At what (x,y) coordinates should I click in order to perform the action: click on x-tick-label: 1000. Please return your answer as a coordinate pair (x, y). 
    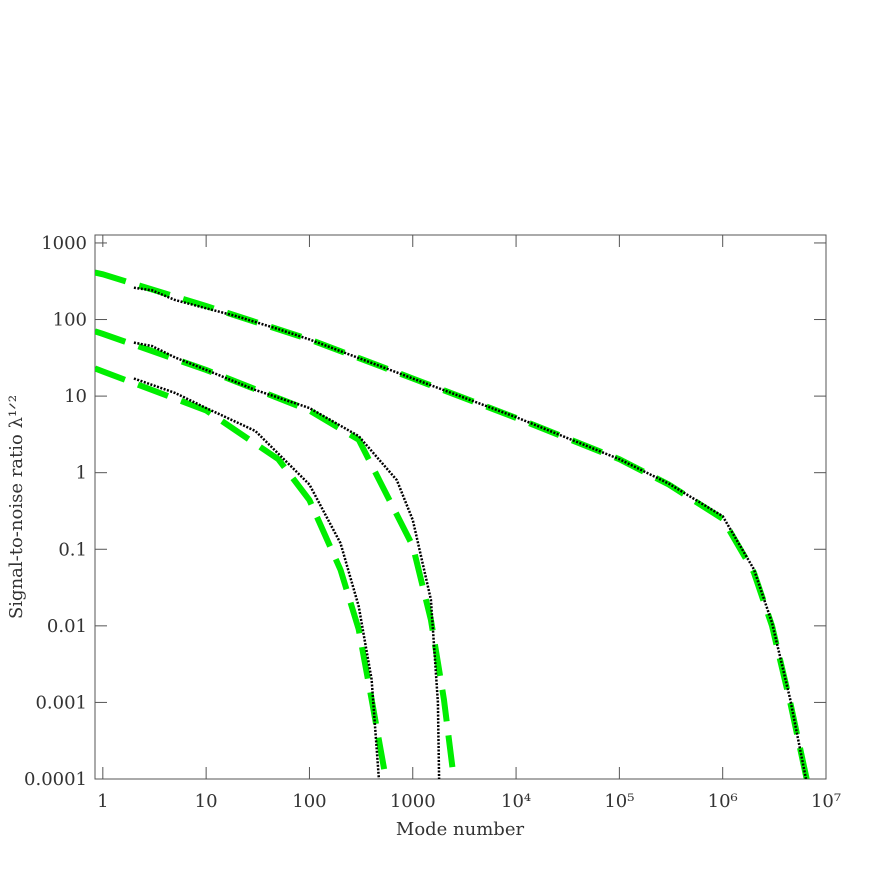
    Looking at the image, I should click on (413, 801).